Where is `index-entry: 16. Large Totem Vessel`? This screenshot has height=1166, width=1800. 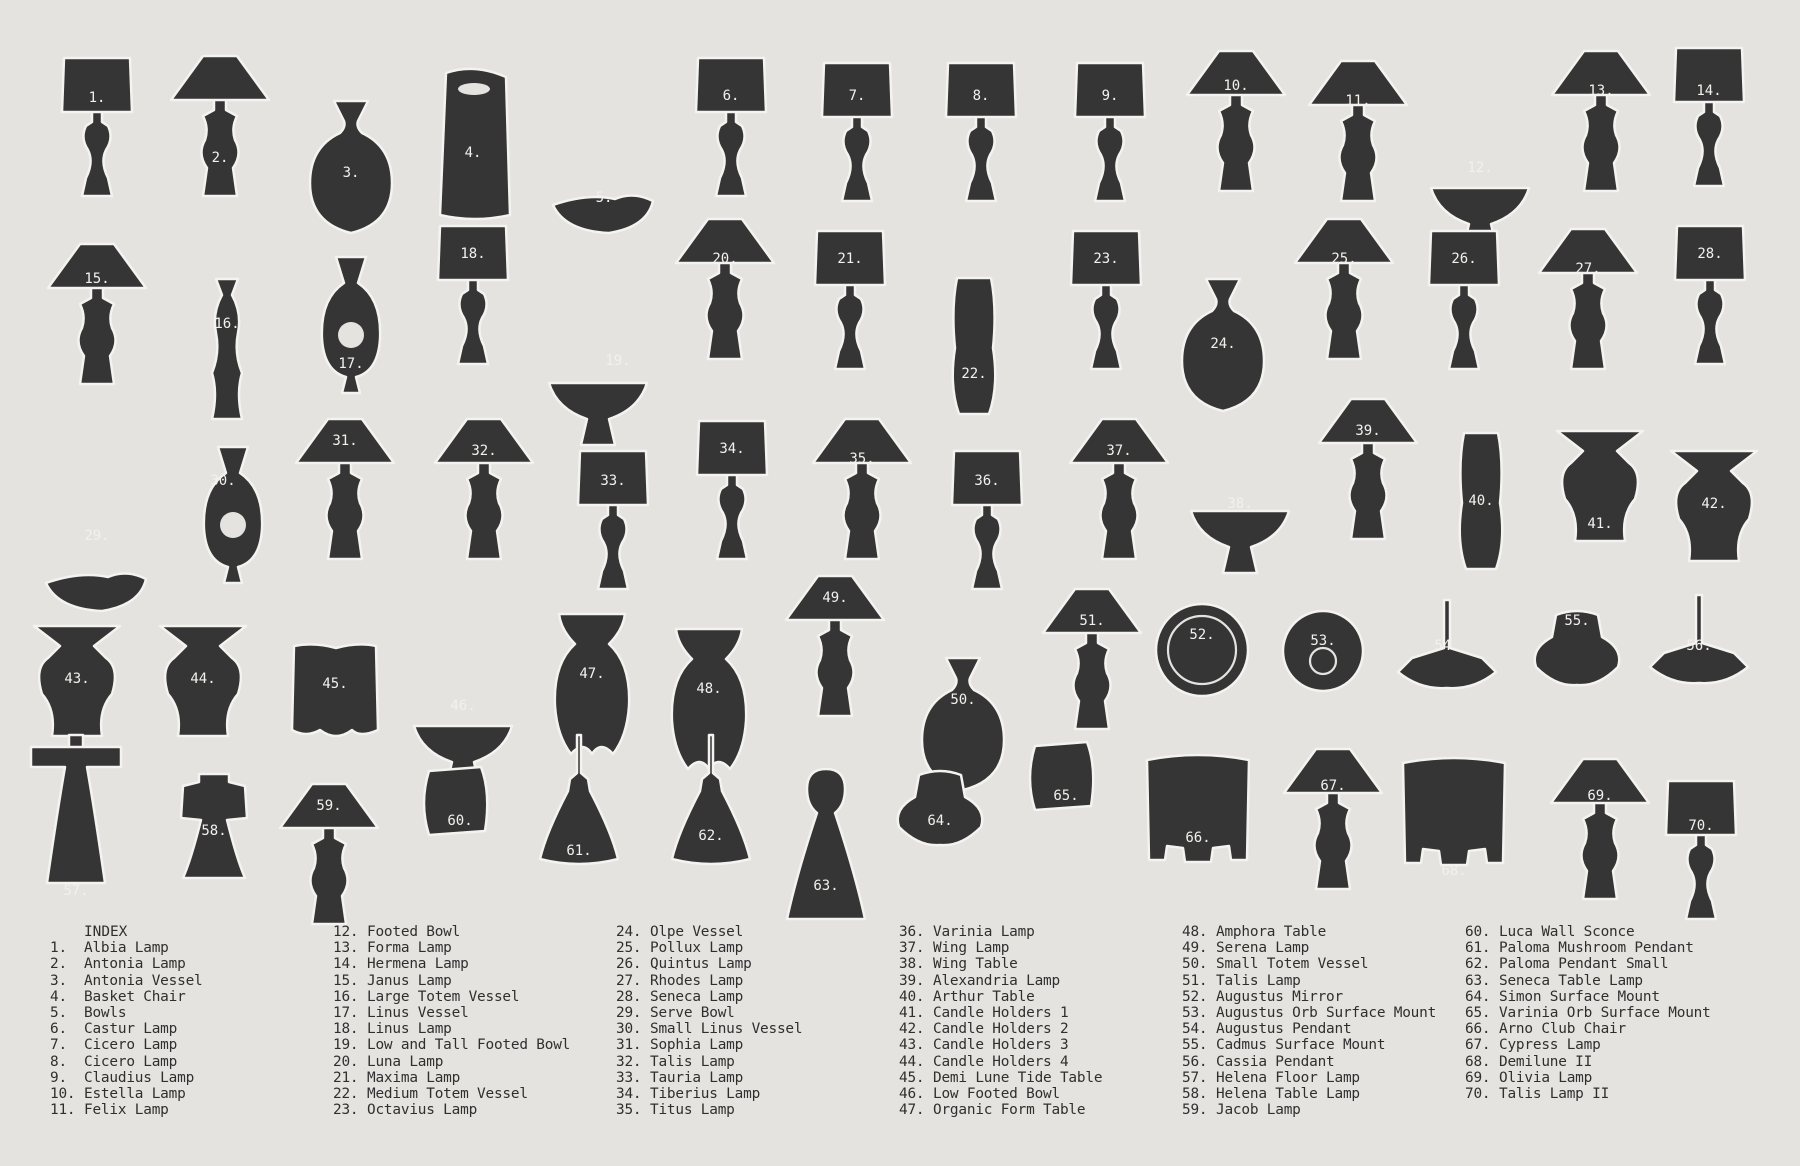
index-entry: 16. Large Totem Vessel is located at coordinates (474, 997).